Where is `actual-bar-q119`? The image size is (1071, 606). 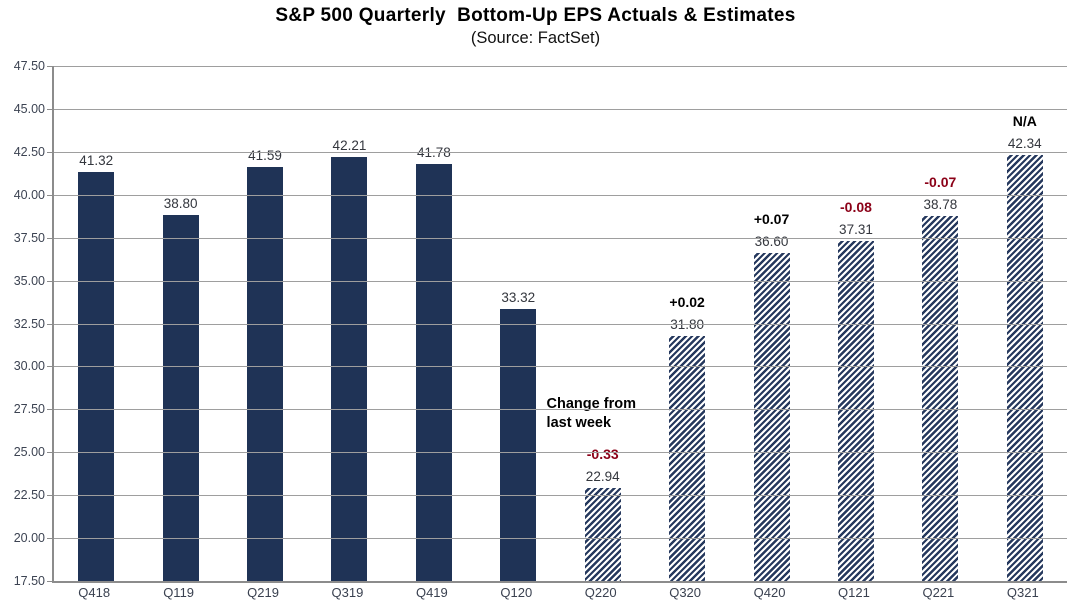 actual-bar-q119 is located at coordinates (180, 398).